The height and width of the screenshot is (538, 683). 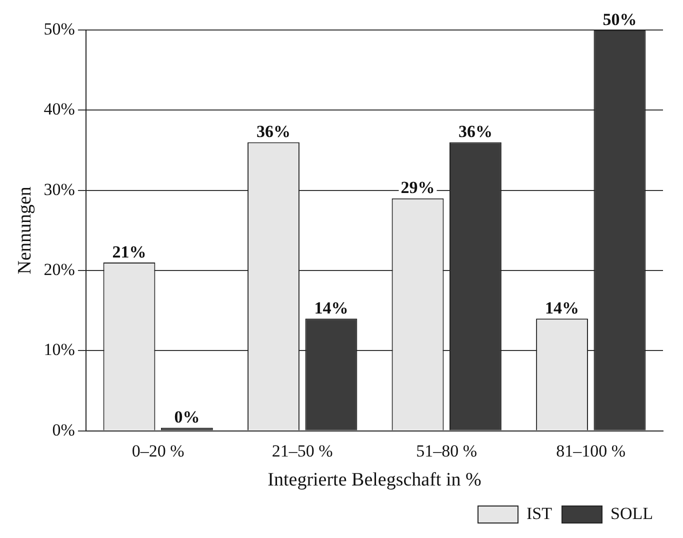 What do you see at coordinates (447, 450) in the screenshot?
I see `x-tick-label: 51–80 %` at bounding box center [447, 450].